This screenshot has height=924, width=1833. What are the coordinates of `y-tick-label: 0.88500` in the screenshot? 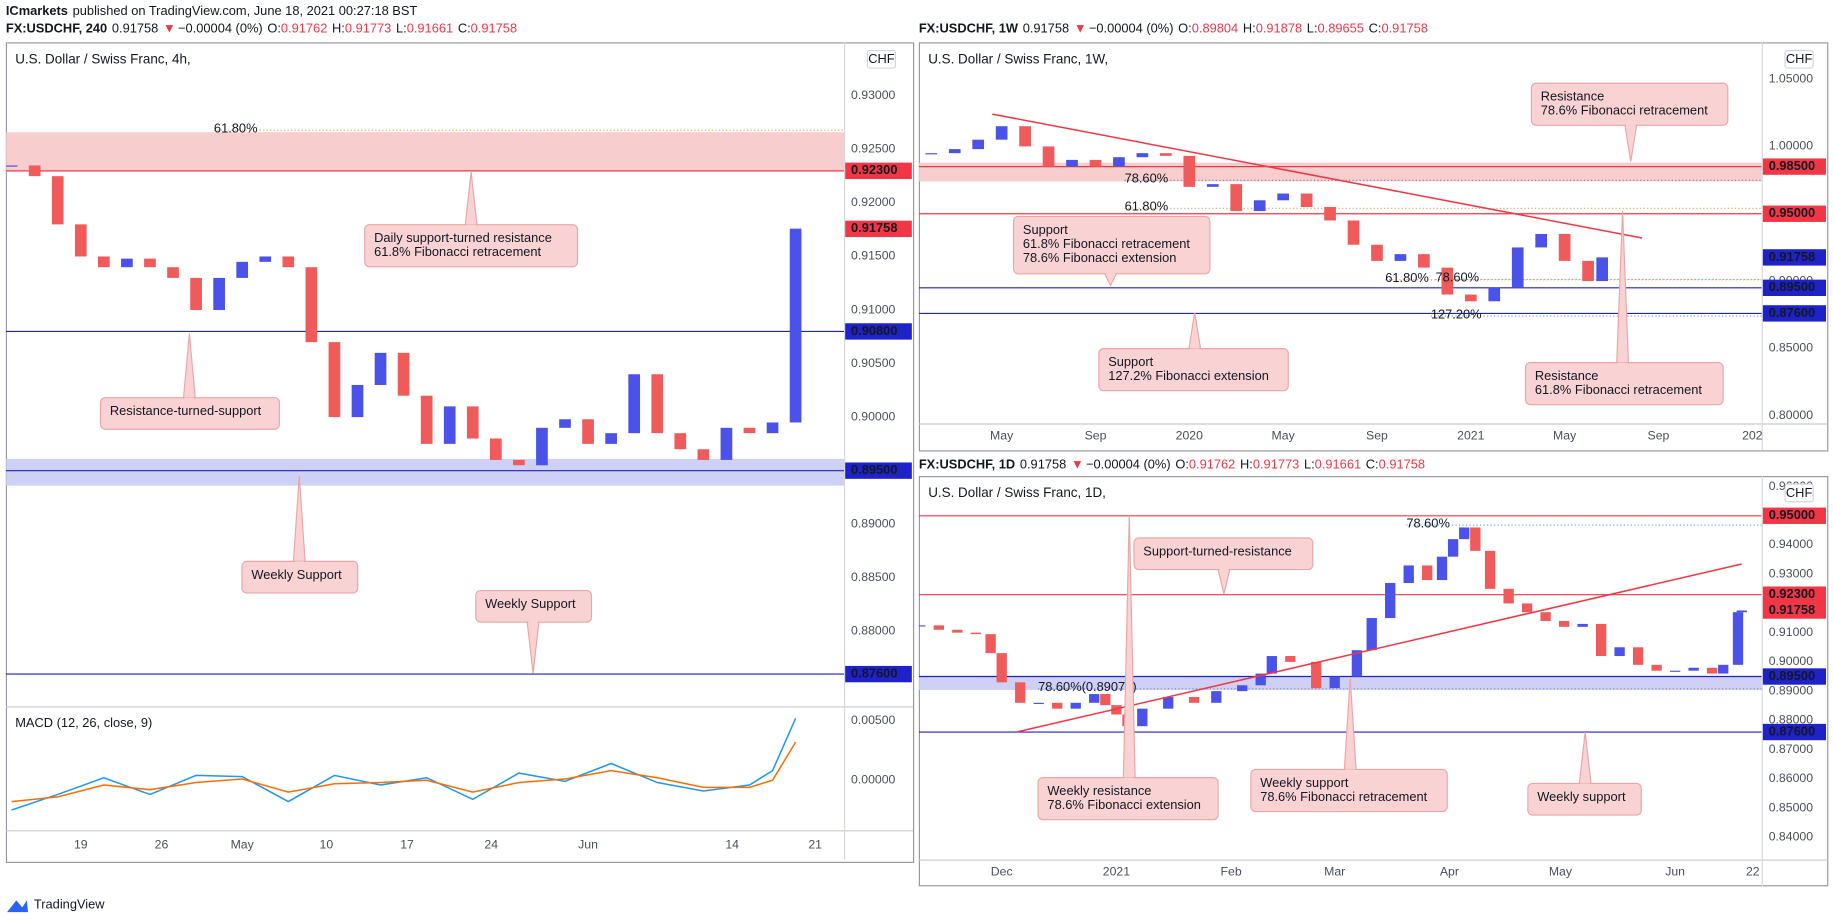 It's located at (873, 577).